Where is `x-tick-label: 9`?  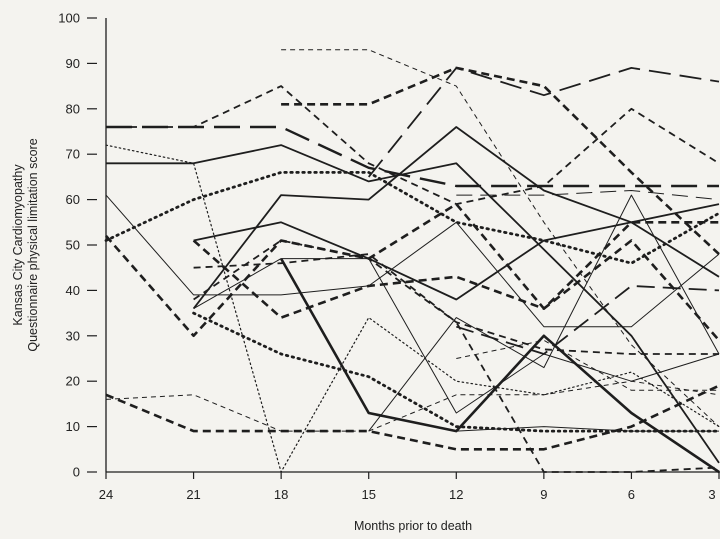 x-tick-label: 9 is located at coordinates (543, 494).